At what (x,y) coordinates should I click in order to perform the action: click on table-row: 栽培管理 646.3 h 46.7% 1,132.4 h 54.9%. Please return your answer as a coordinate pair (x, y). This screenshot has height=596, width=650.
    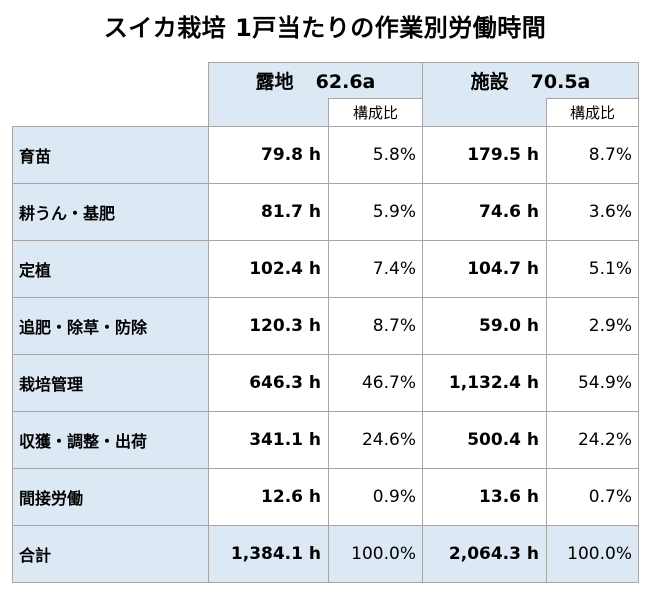
    Looking at the image, I should click on (325, 383).